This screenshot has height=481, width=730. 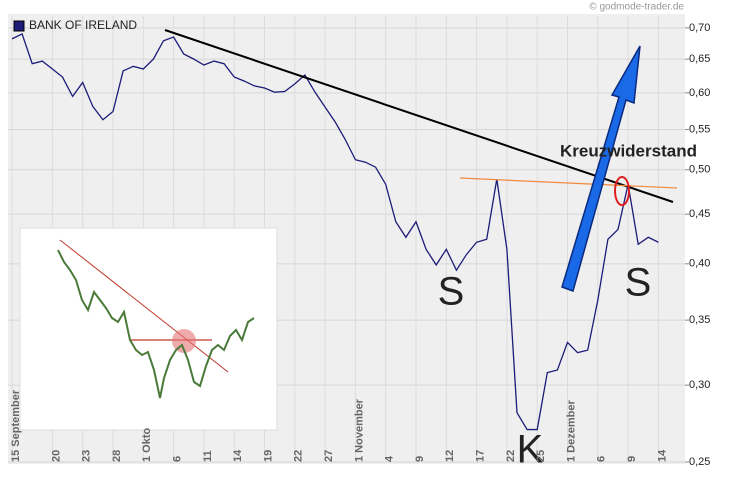 What do you see at coordinates (117, 456) in the screenshot?
I see `x-tick-label: 28` at bounding box center [117, 456].